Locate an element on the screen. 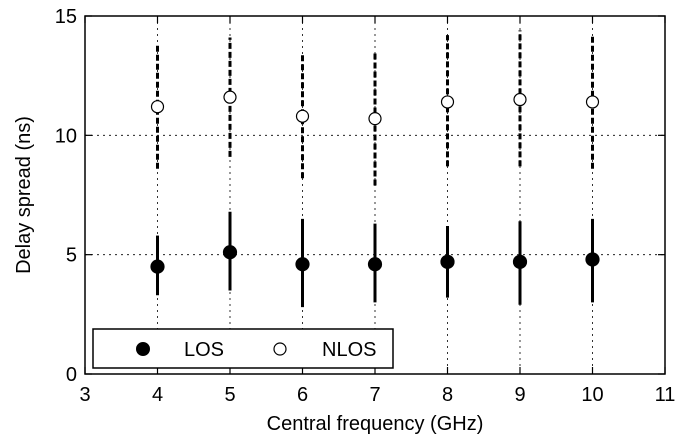 The image size is (695, 439). x-axis-title: Central frequency (GHz) is located at coordinates (375, 424).